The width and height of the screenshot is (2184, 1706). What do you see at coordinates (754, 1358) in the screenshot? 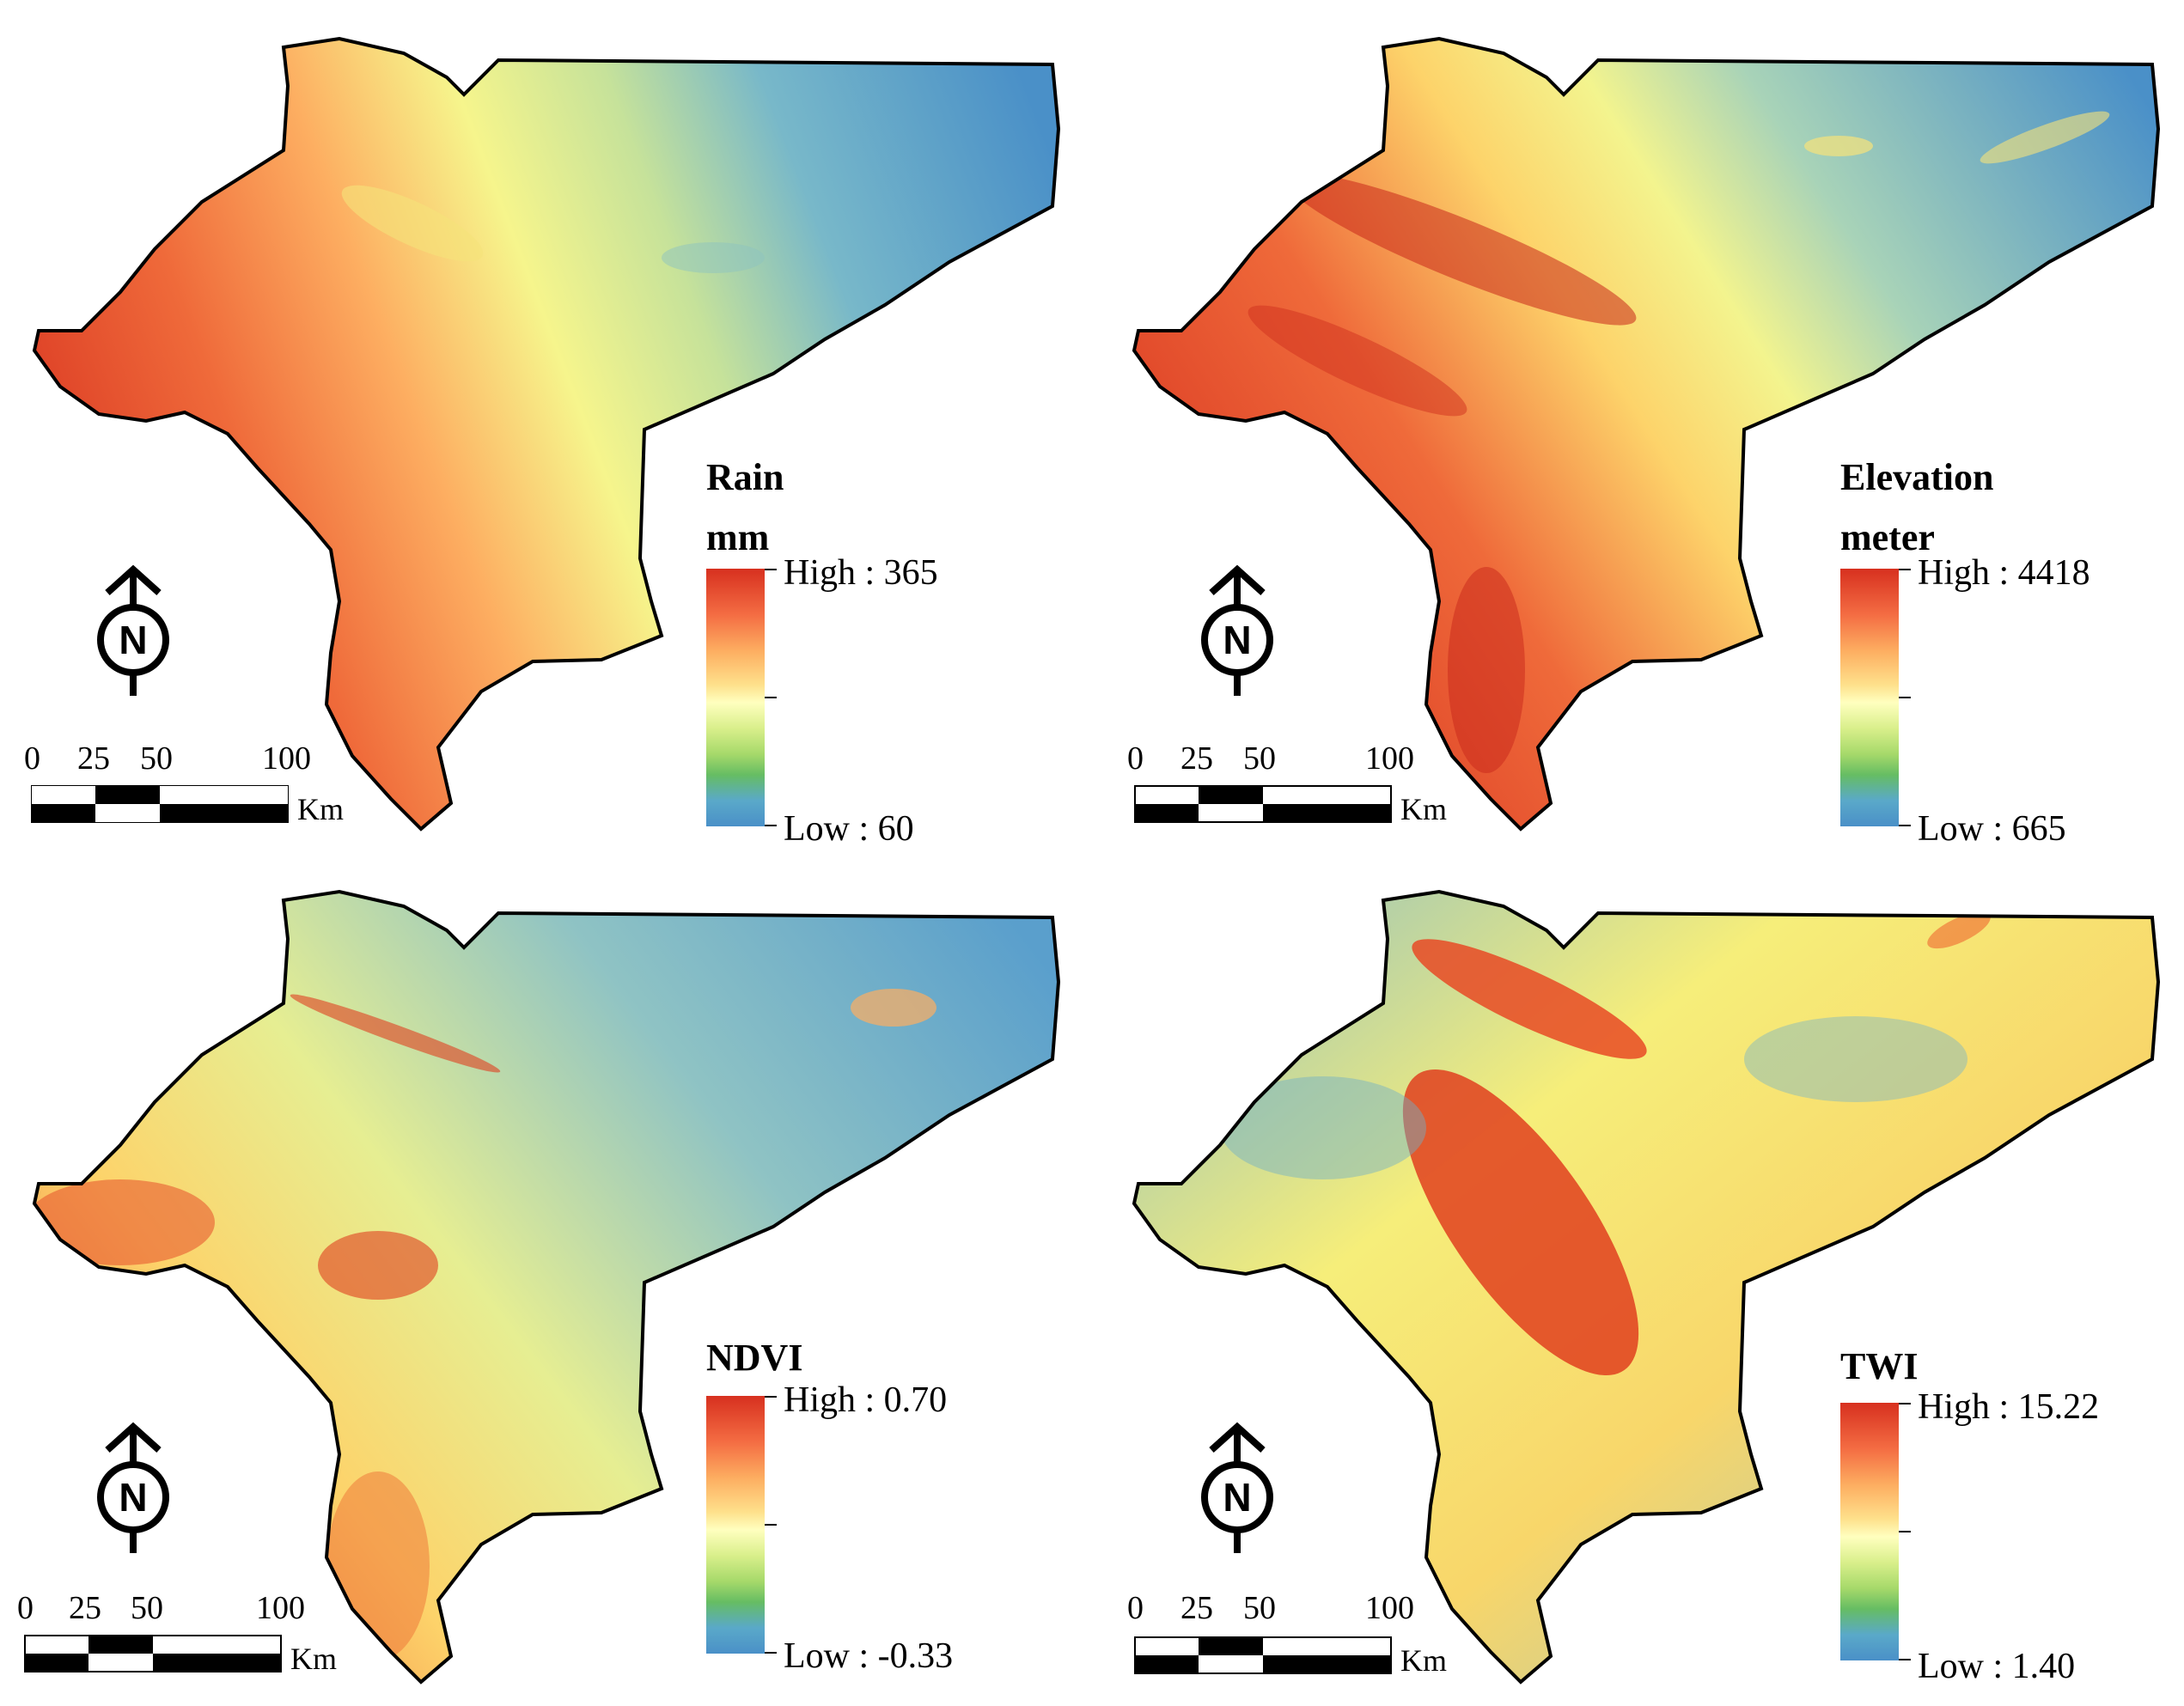
I see `legend-title: NDVI` at bounding box center [754, 1358].